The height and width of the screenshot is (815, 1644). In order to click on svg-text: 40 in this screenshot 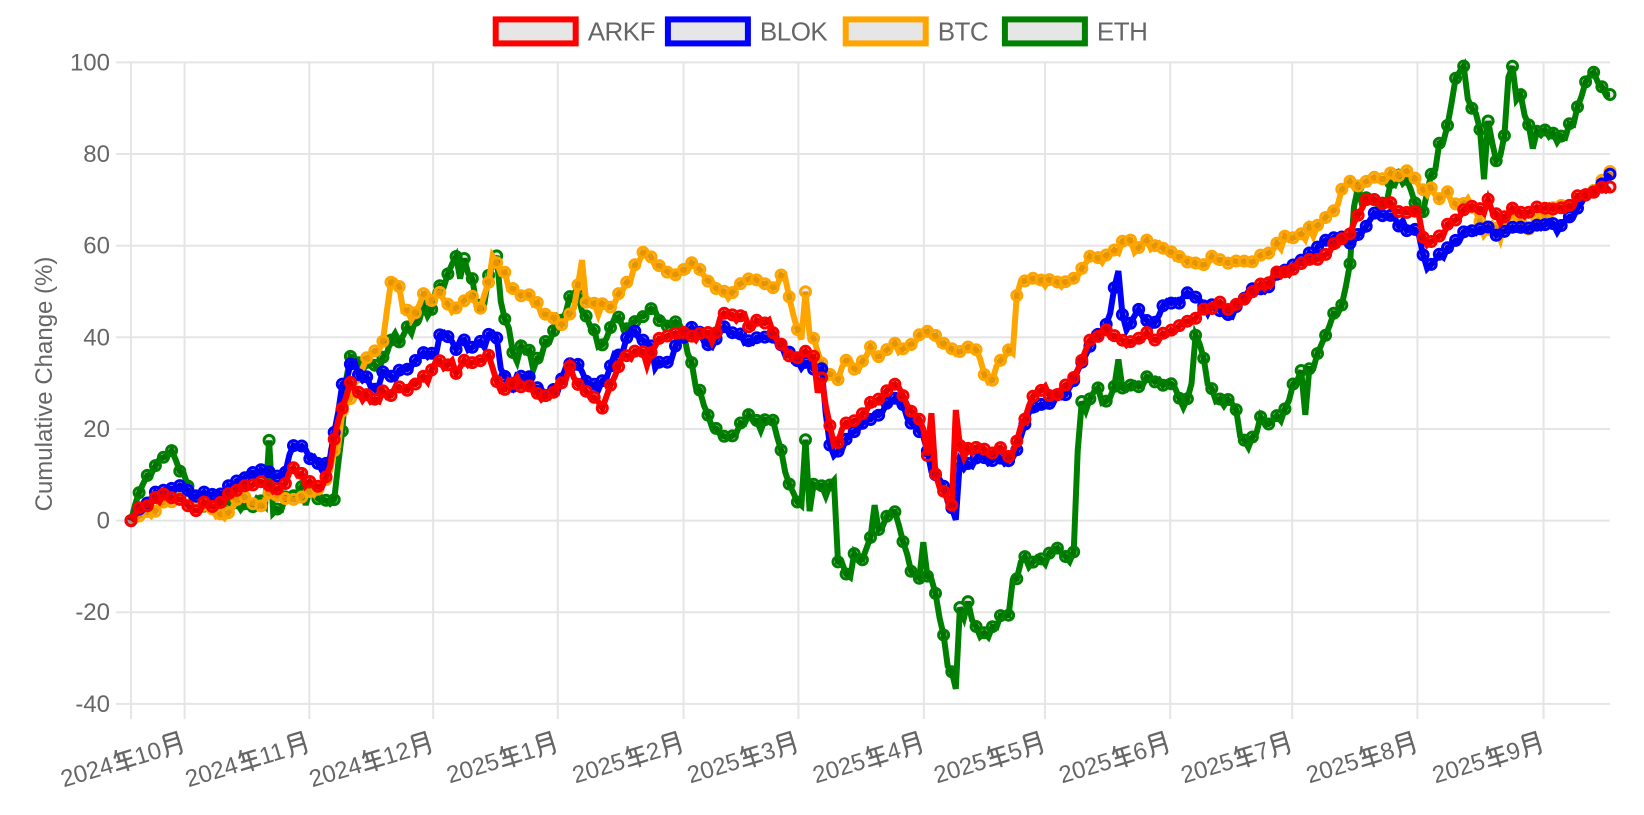, I will do `click(96, 337)`.